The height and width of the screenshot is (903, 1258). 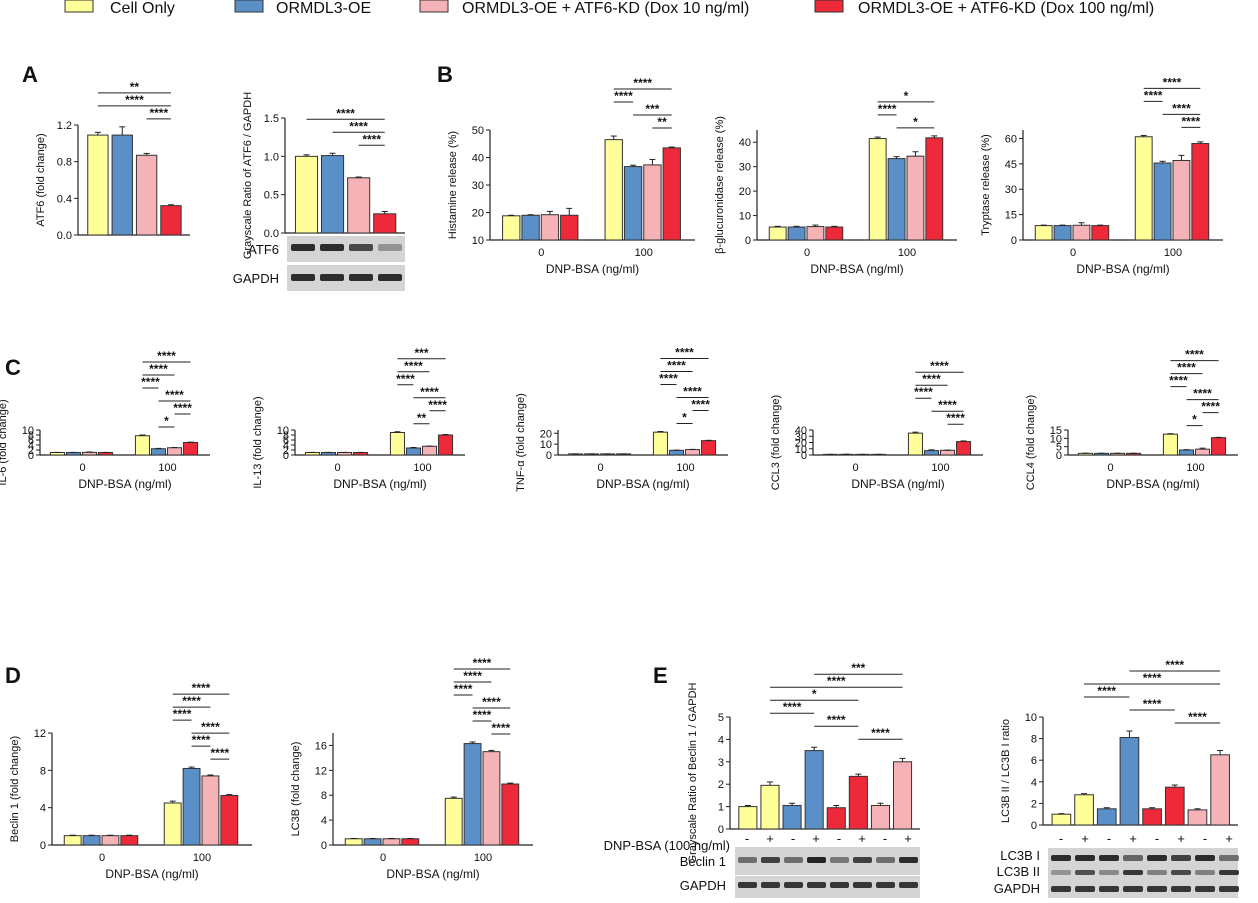 I want to click on blot-label-lc3b-i: LC3B I, so click(x=1020, y=855).